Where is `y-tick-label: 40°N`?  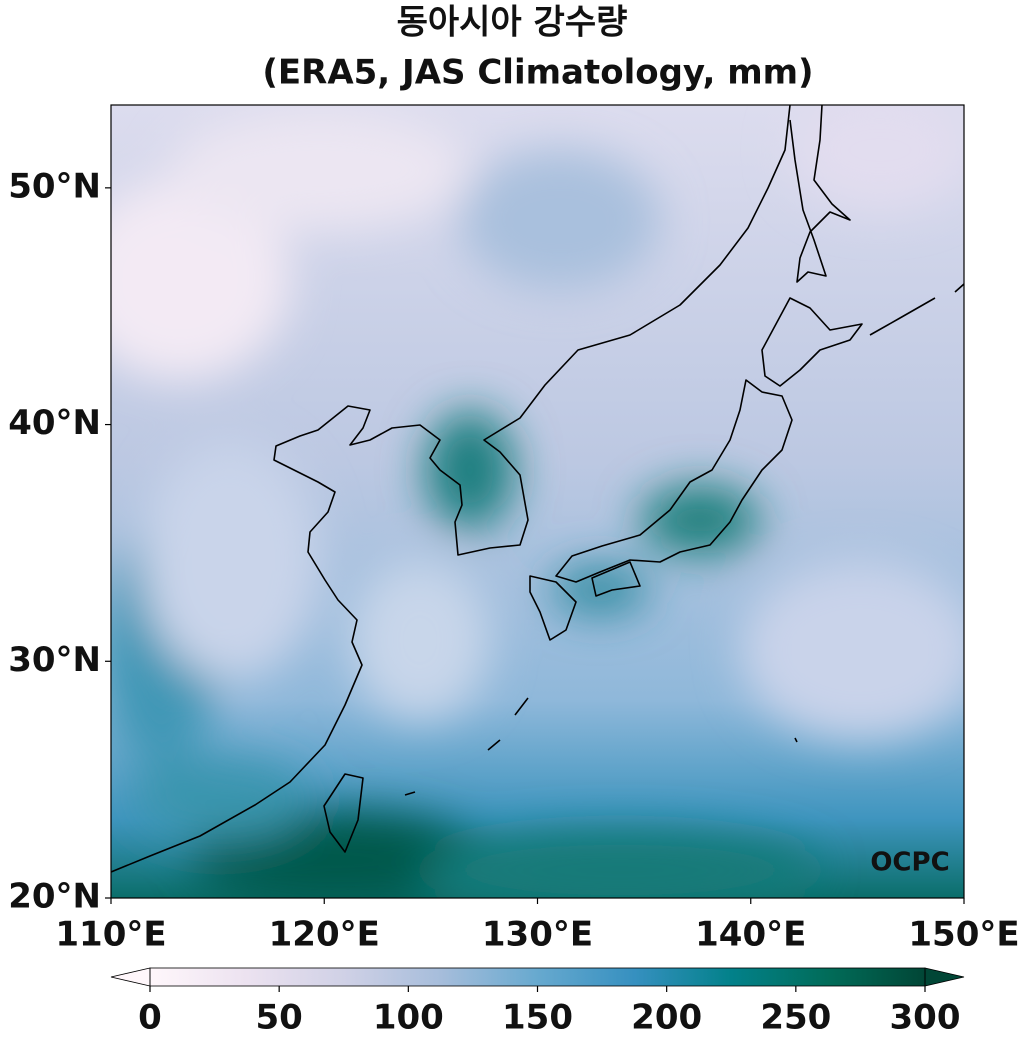
y-tick-label: 40°N is located at coordinates (54, 423).